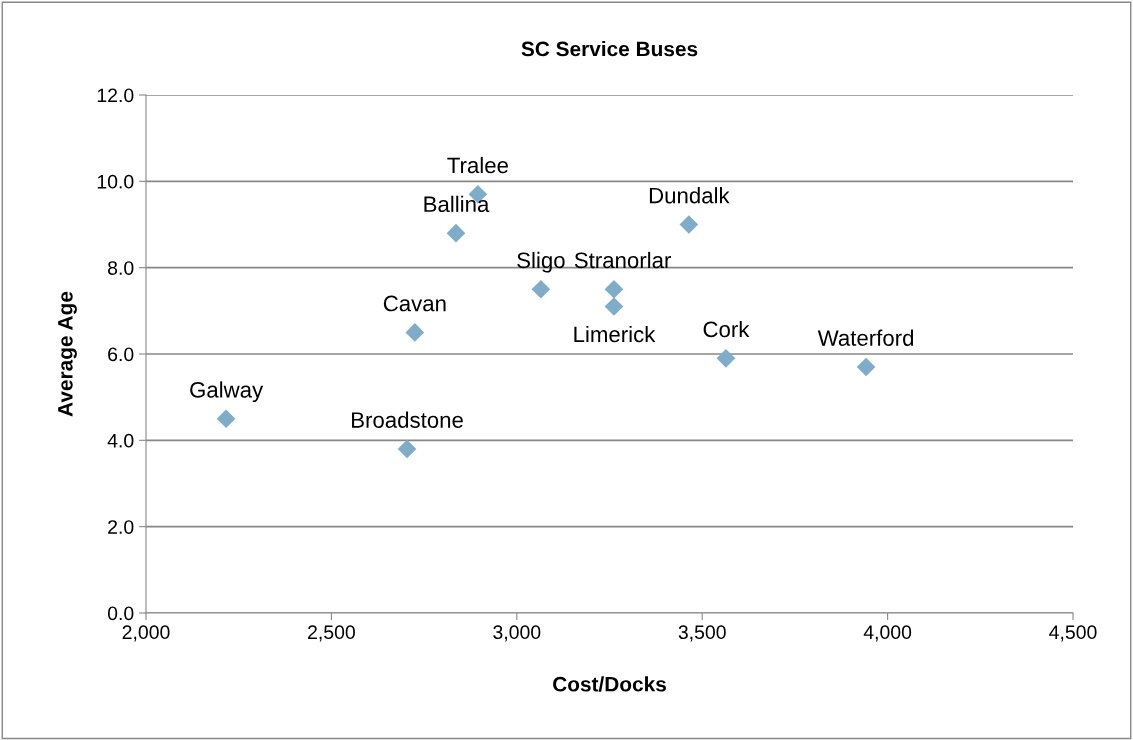 The image size is (1133, 740). What do you see at coordinates (615, 334) in the screenshot?
I see `annotation: Limerick` at bounding box center [615, 334].